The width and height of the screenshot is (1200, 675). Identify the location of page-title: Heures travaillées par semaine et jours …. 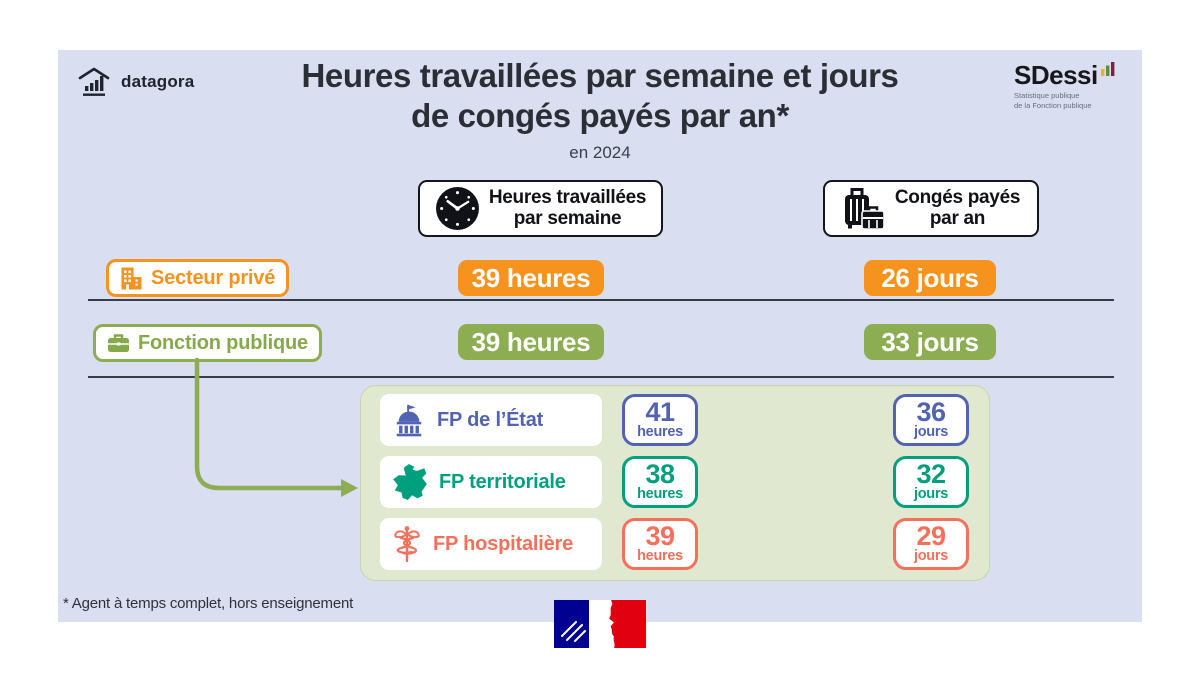
(600, 96).